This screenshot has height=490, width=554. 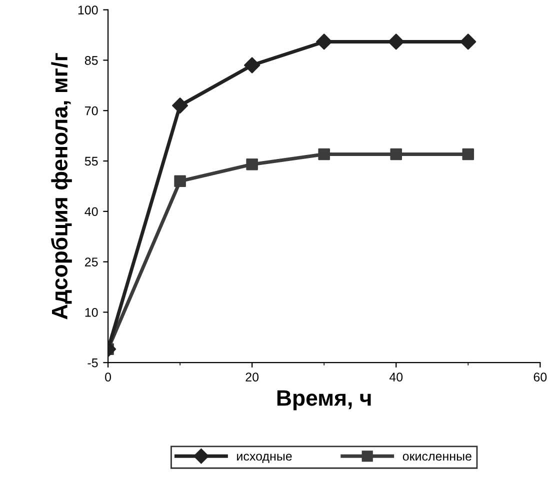 I want to click on x-tick-label: 60, so click(x=540, y=377).